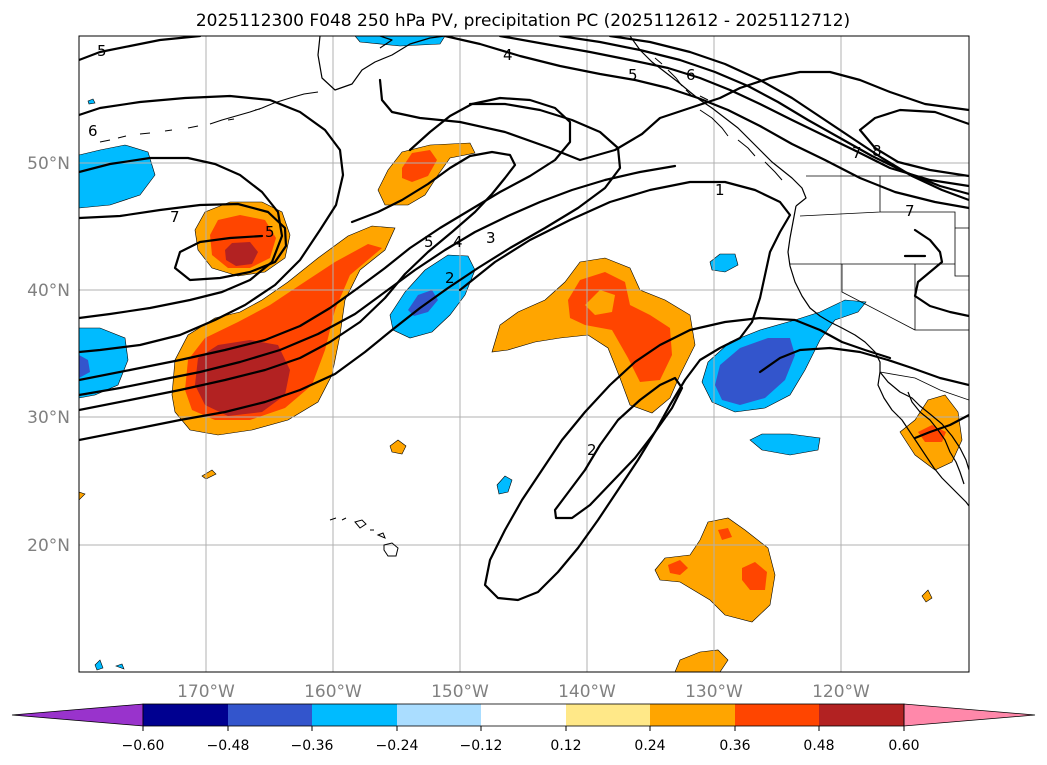 Image resolution: width=1047 pixels, height=765 pixels. What do you see at coordinates (841, 692) in the screenshot?
I see `lon-label-120w: 120°W` at bounding box center [841, 692].